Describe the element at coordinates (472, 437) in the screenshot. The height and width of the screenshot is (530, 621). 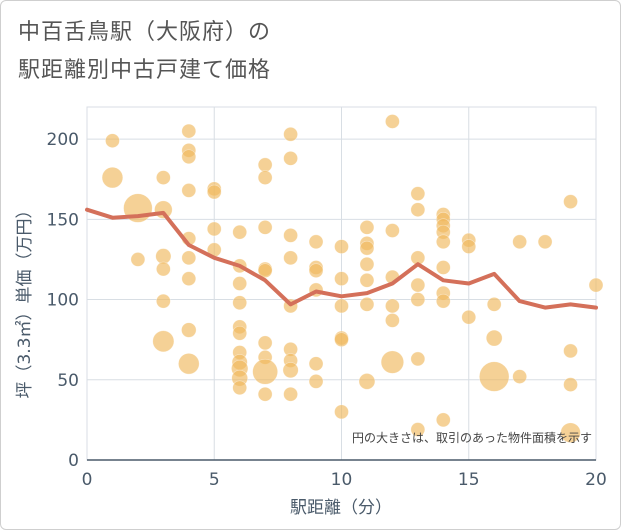
I see `bubble-size-note: 円の大きさは、取引のあった物件面積を示す` at that location.